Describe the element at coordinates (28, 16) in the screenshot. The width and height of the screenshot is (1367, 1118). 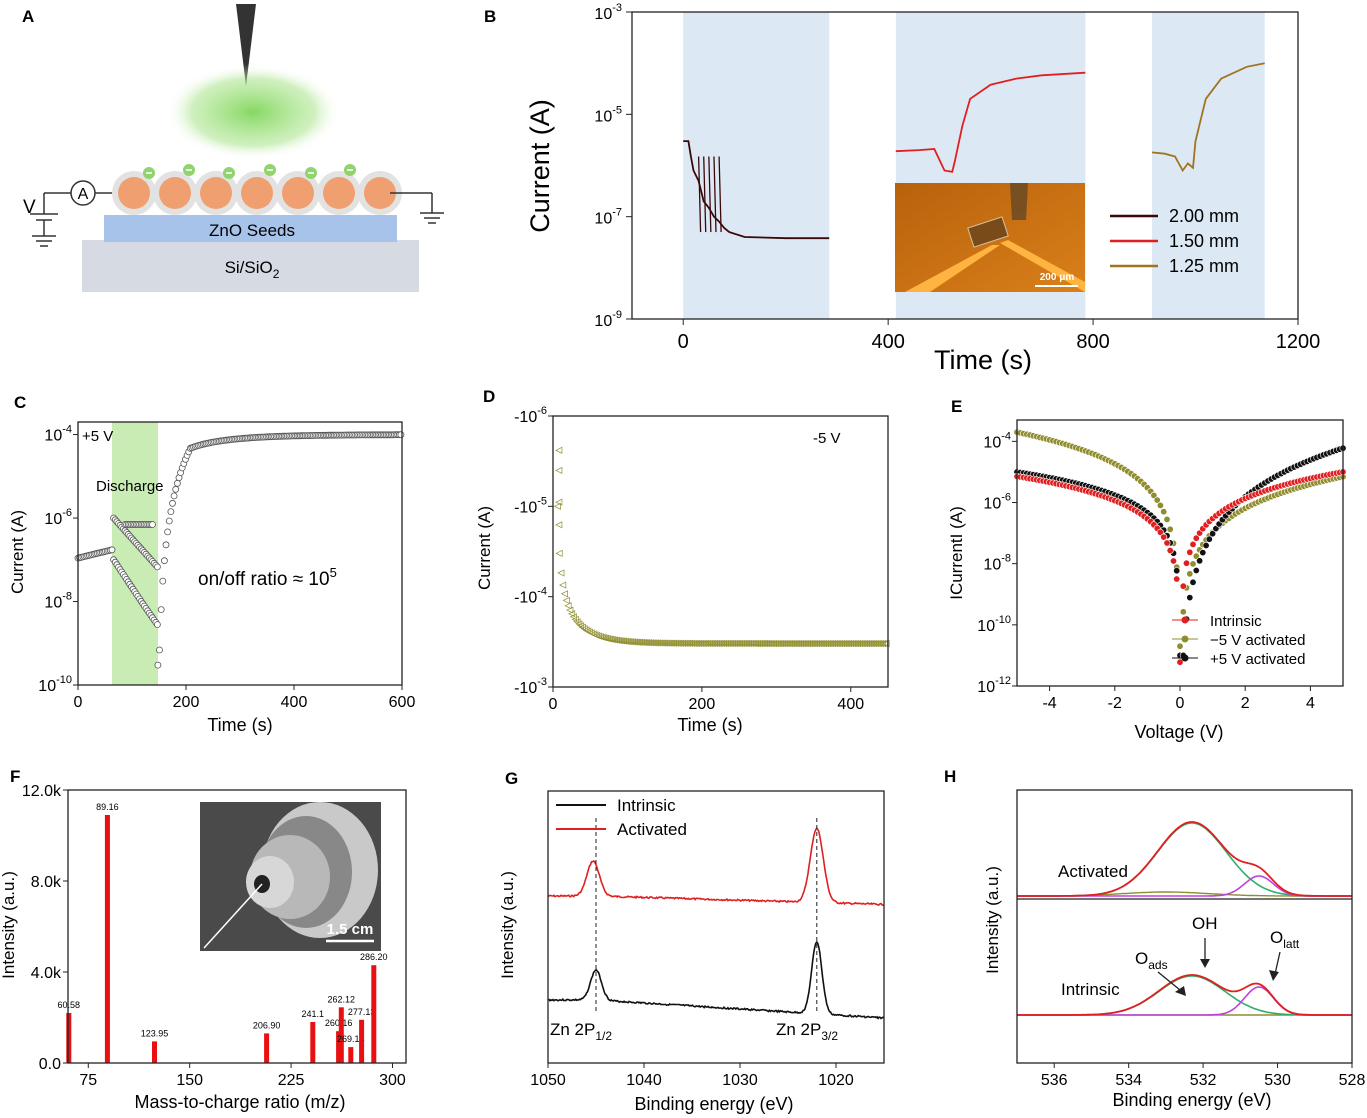
I see `panel-label-a: A` at that location.